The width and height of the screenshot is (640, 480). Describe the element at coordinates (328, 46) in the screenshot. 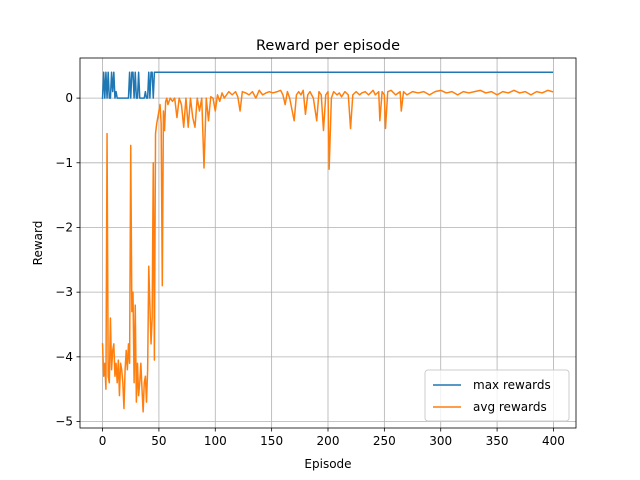

I see `chart-title: Reward per episode` at that location.